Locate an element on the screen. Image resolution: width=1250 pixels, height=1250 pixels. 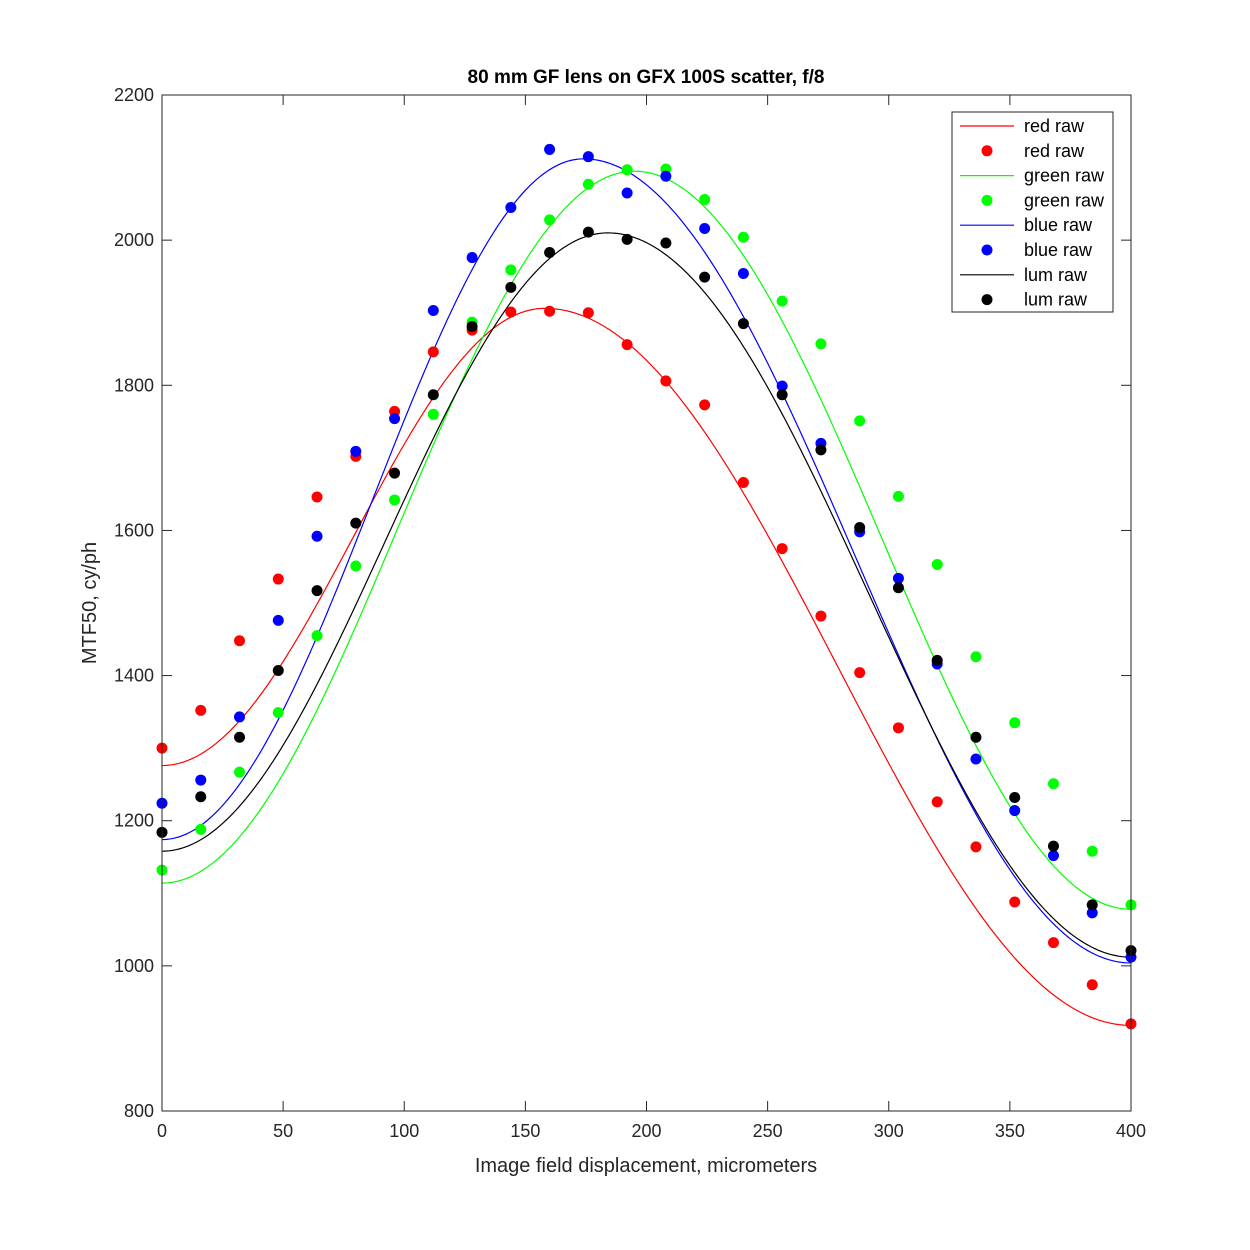
x-axis-label: Image field displacement, micrometers is located at coordinates (646, 1166).